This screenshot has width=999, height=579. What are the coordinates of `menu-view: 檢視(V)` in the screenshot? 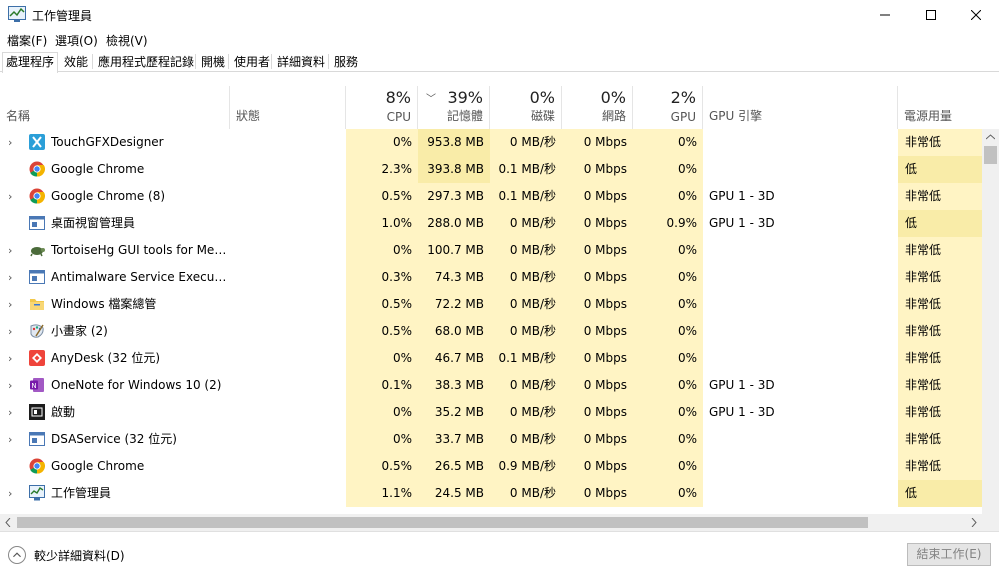 It's located at (127, 41).